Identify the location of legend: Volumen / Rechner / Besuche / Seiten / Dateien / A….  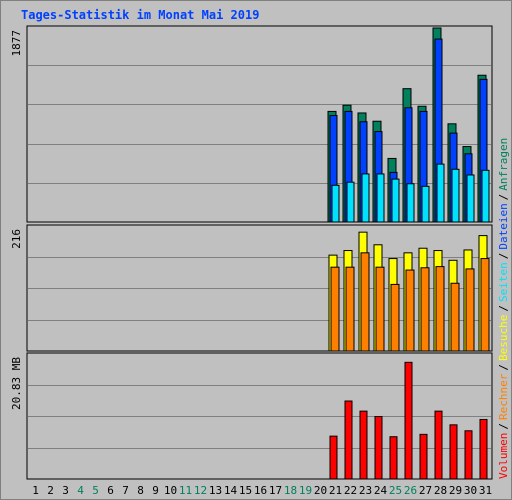
(503, 308).